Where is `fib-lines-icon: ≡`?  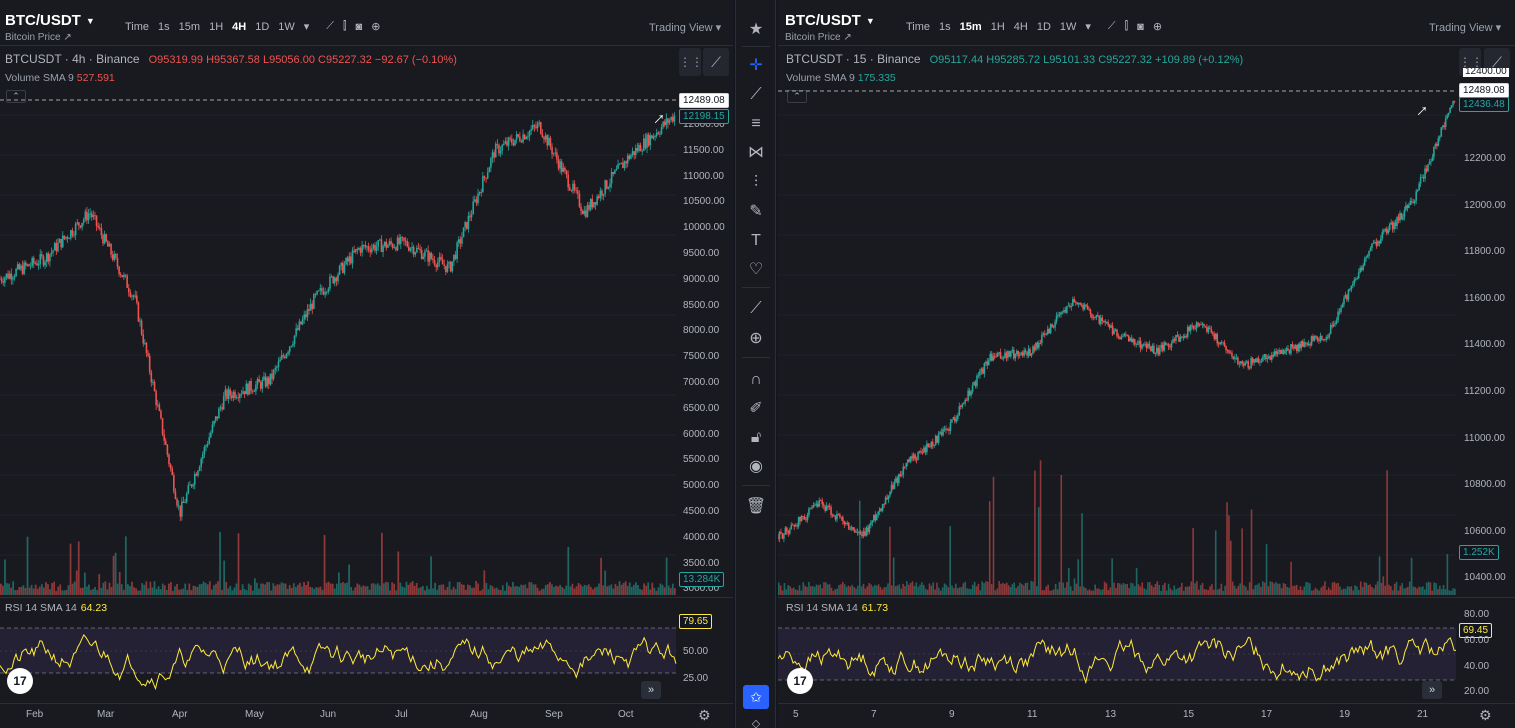 fib-lines-icon: ≡ is located at coordinates (756, 123).